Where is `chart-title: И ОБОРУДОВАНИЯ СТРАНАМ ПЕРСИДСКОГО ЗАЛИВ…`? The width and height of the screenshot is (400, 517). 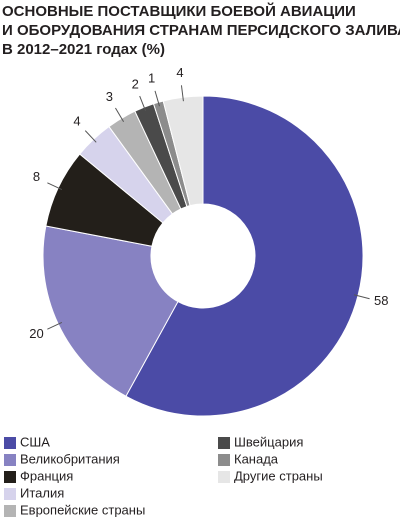 chart-title: И ОБОРУДОВАНИЯ СТРАНАМ ПЕРСИДСКОГО ЗАЛИВ… is located at coordinates (201, 30).